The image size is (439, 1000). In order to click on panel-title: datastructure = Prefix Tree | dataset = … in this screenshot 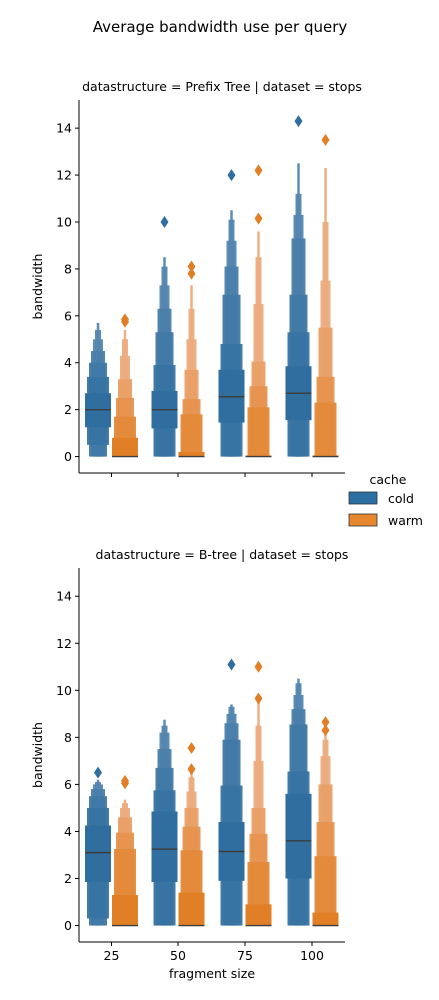, I will do `click(222, 86)`.